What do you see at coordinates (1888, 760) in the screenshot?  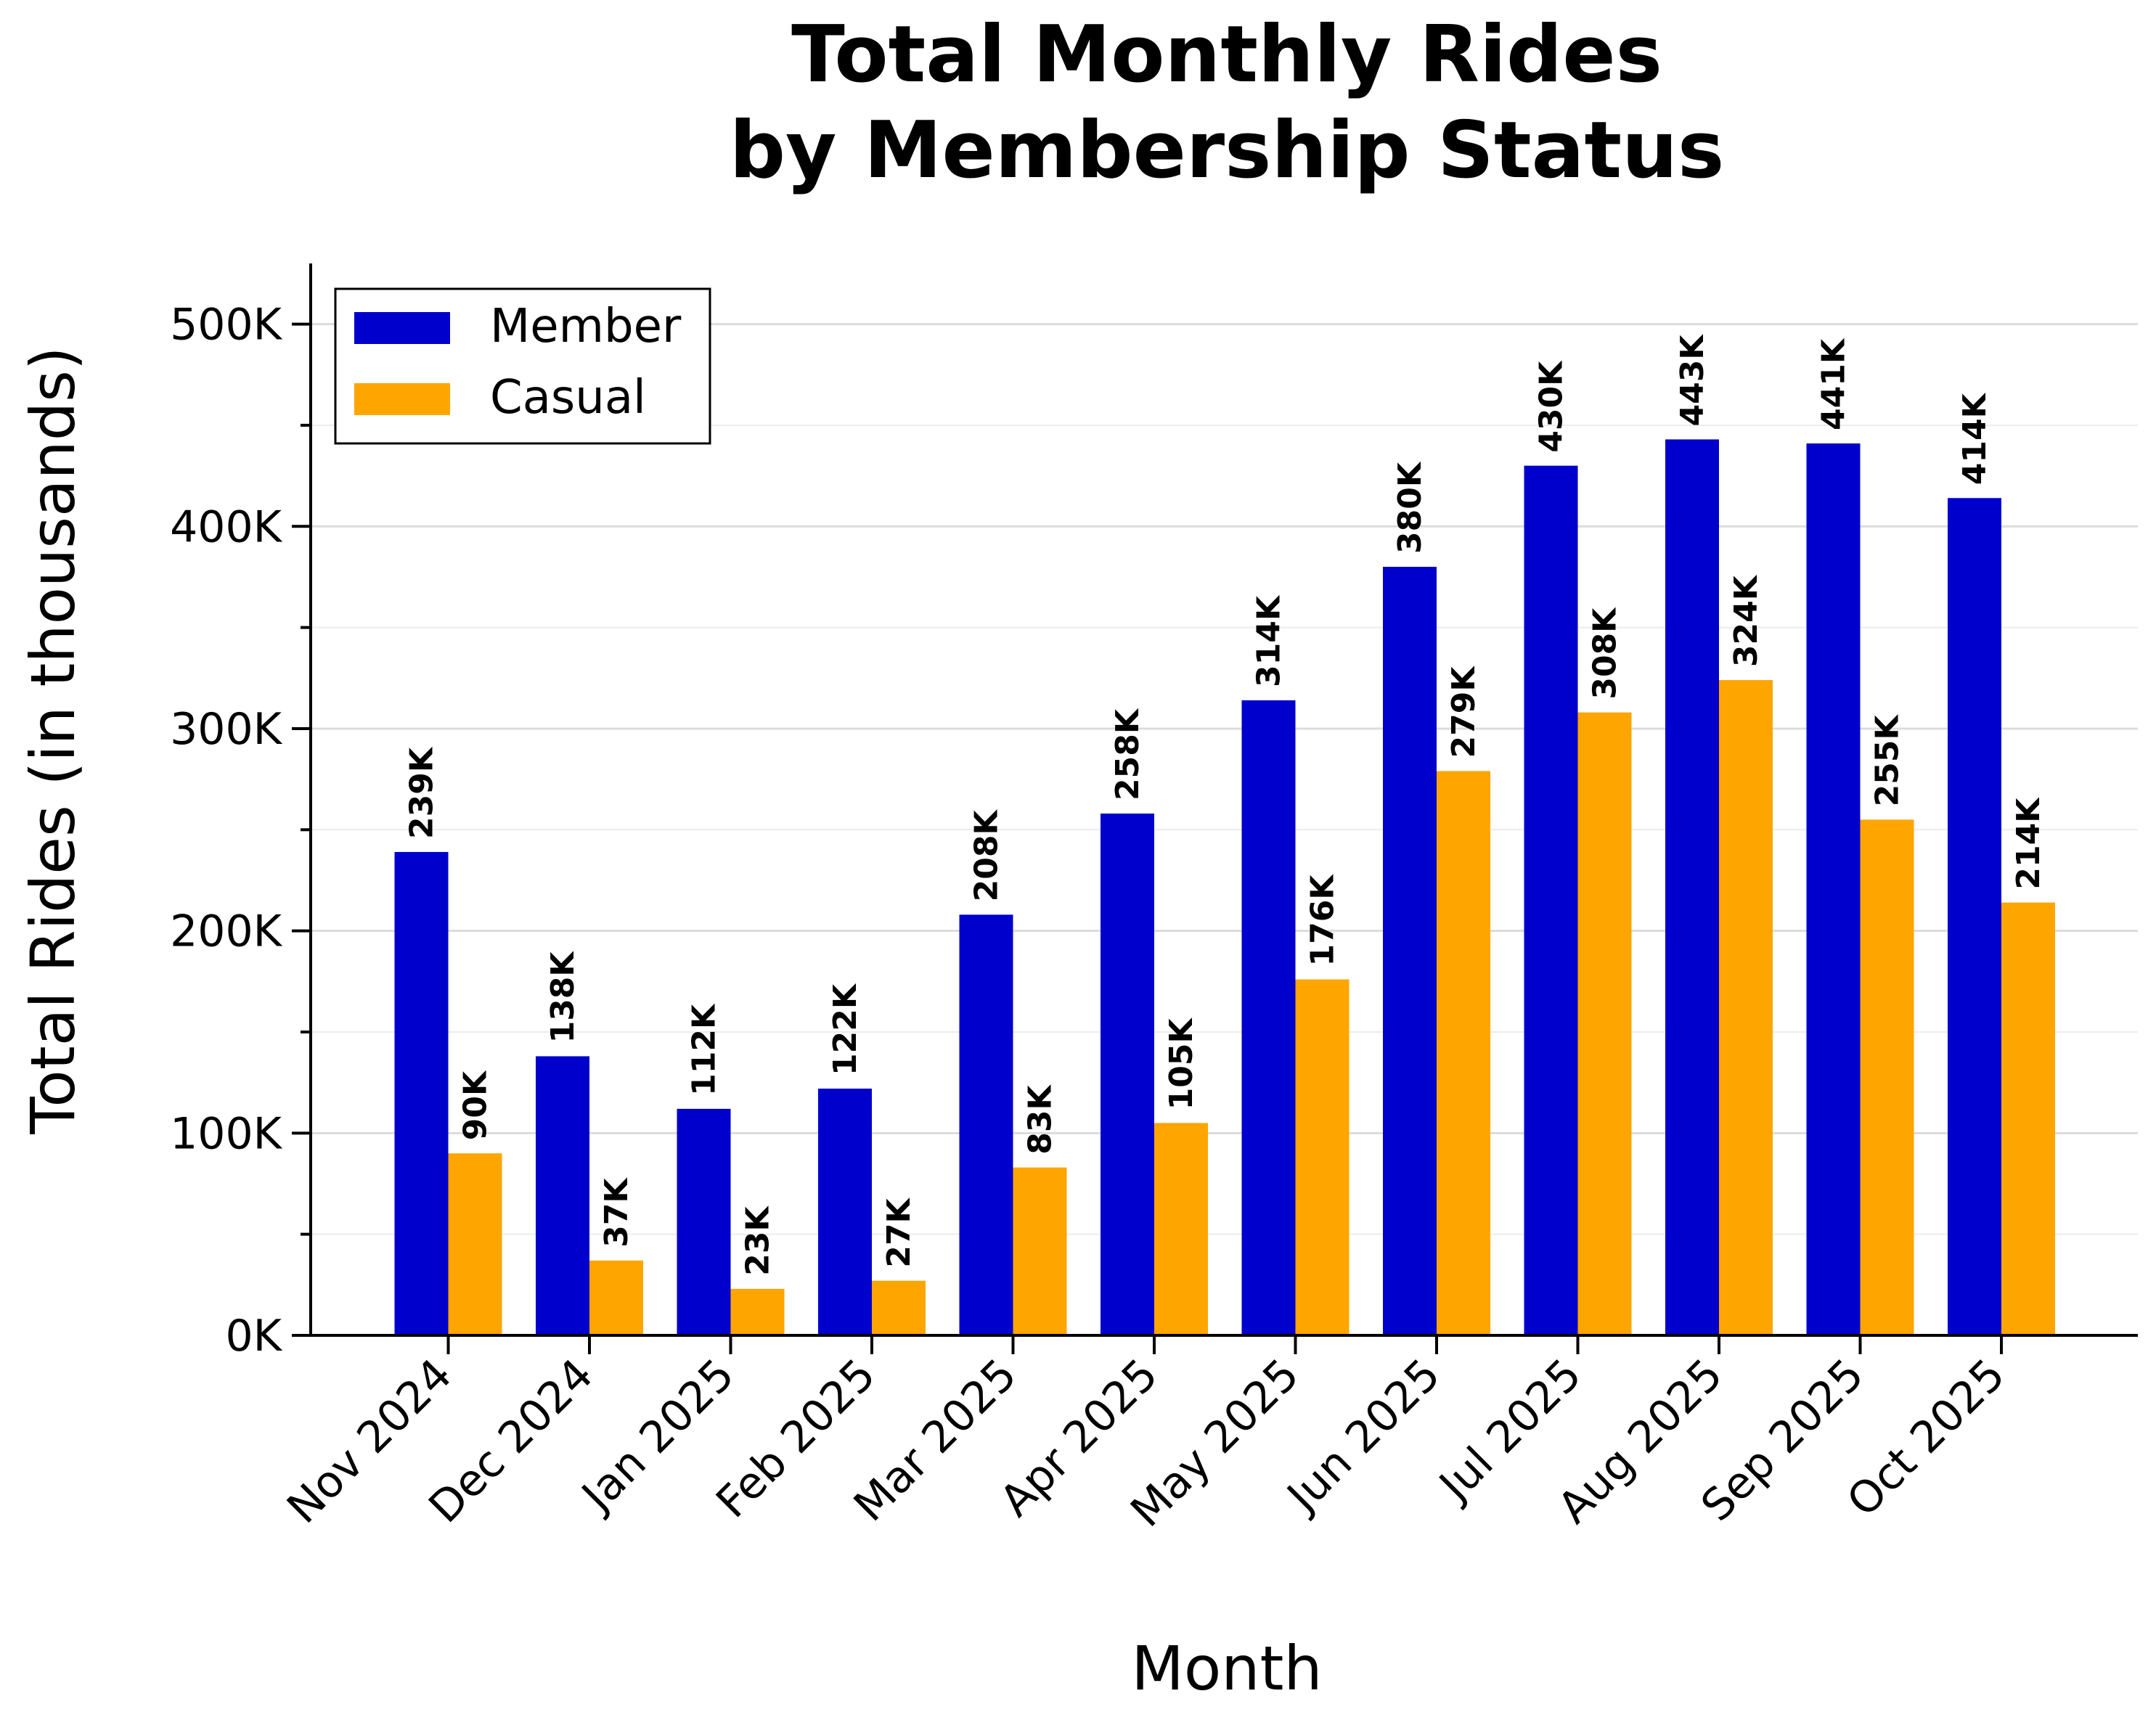 I see `data-label-casual-10: 255K` at bounding box center [1888, 760].